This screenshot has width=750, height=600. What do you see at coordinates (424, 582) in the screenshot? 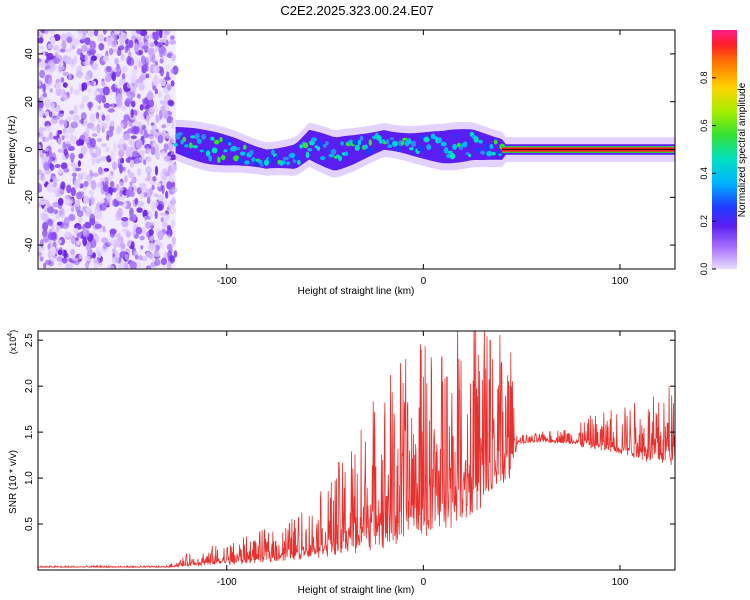
I see `snr-x-tick-label: 0` at bounding box center [424, 582].